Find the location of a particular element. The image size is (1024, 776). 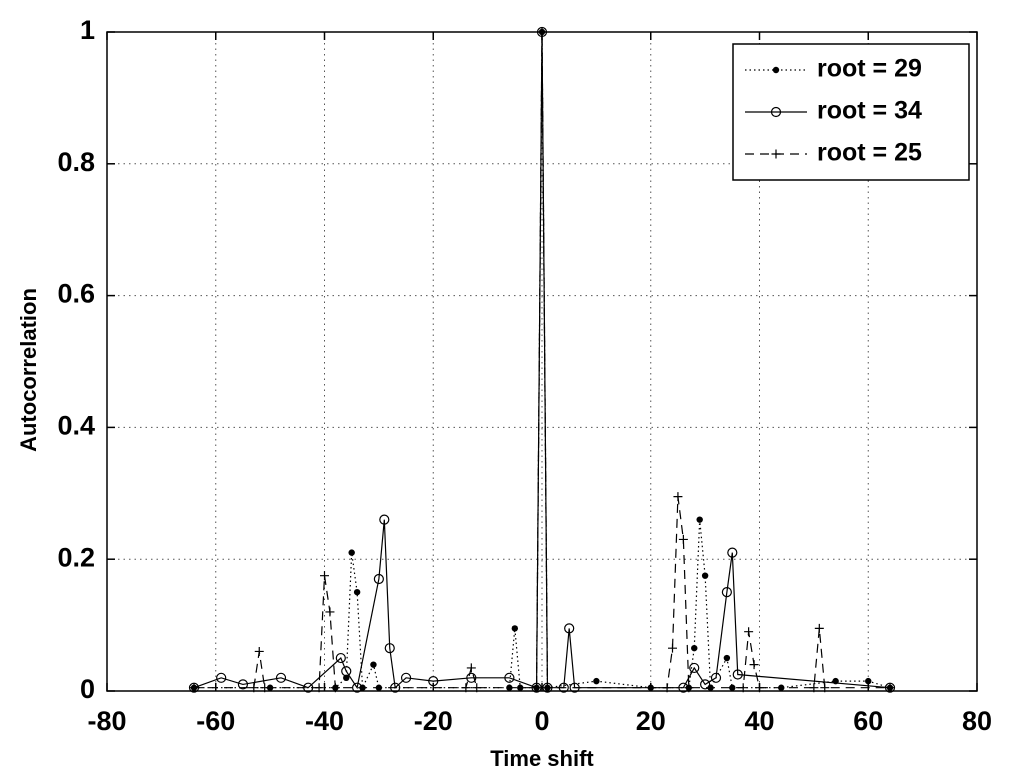

x-tick-label: 20 is located at coordinates (651, 721).